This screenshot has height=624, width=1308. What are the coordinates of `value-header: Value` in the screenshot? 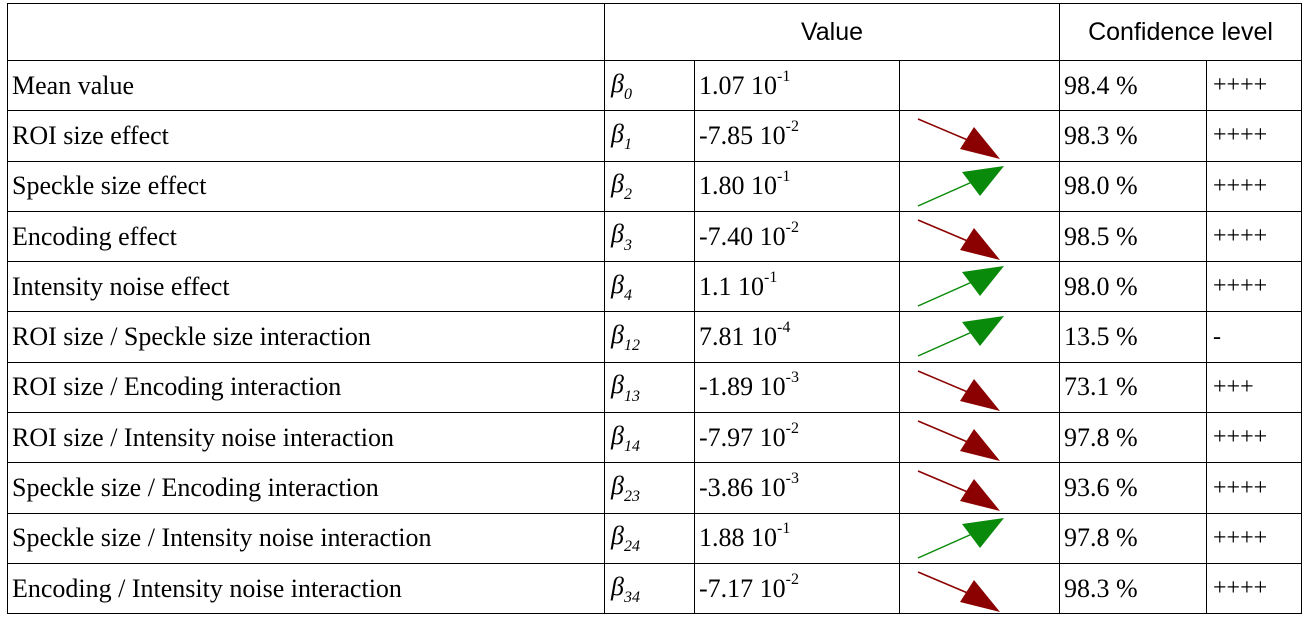 It's located at (832, 32).